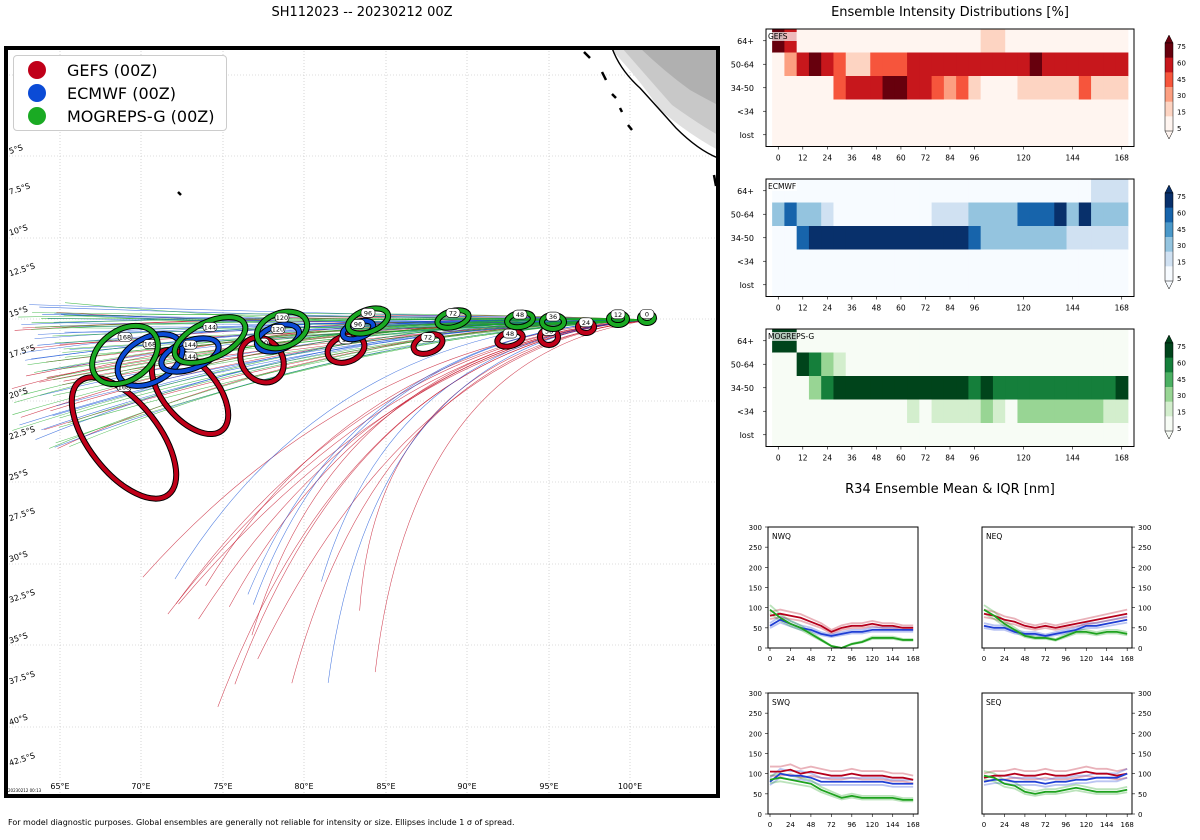 The height and width of the screenshot is (840, 1200). Describe the element at coordinates (742, 364) in the screenshot. I see `row-label: 50-64` at that location.